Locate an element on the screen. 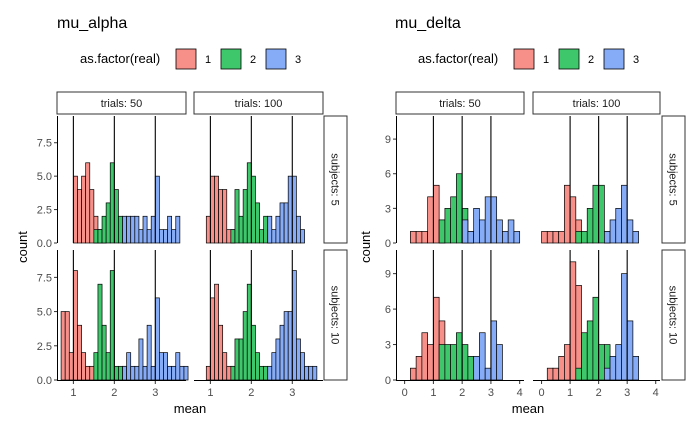  plot-title: mu_delta is located at coordinates (428, 23).